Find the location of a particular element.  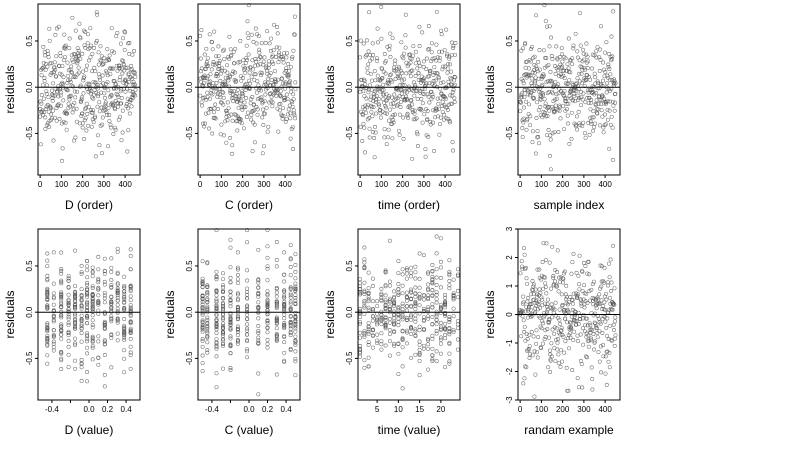

x-tick-label: 200 is located at coordinates (83, 184).